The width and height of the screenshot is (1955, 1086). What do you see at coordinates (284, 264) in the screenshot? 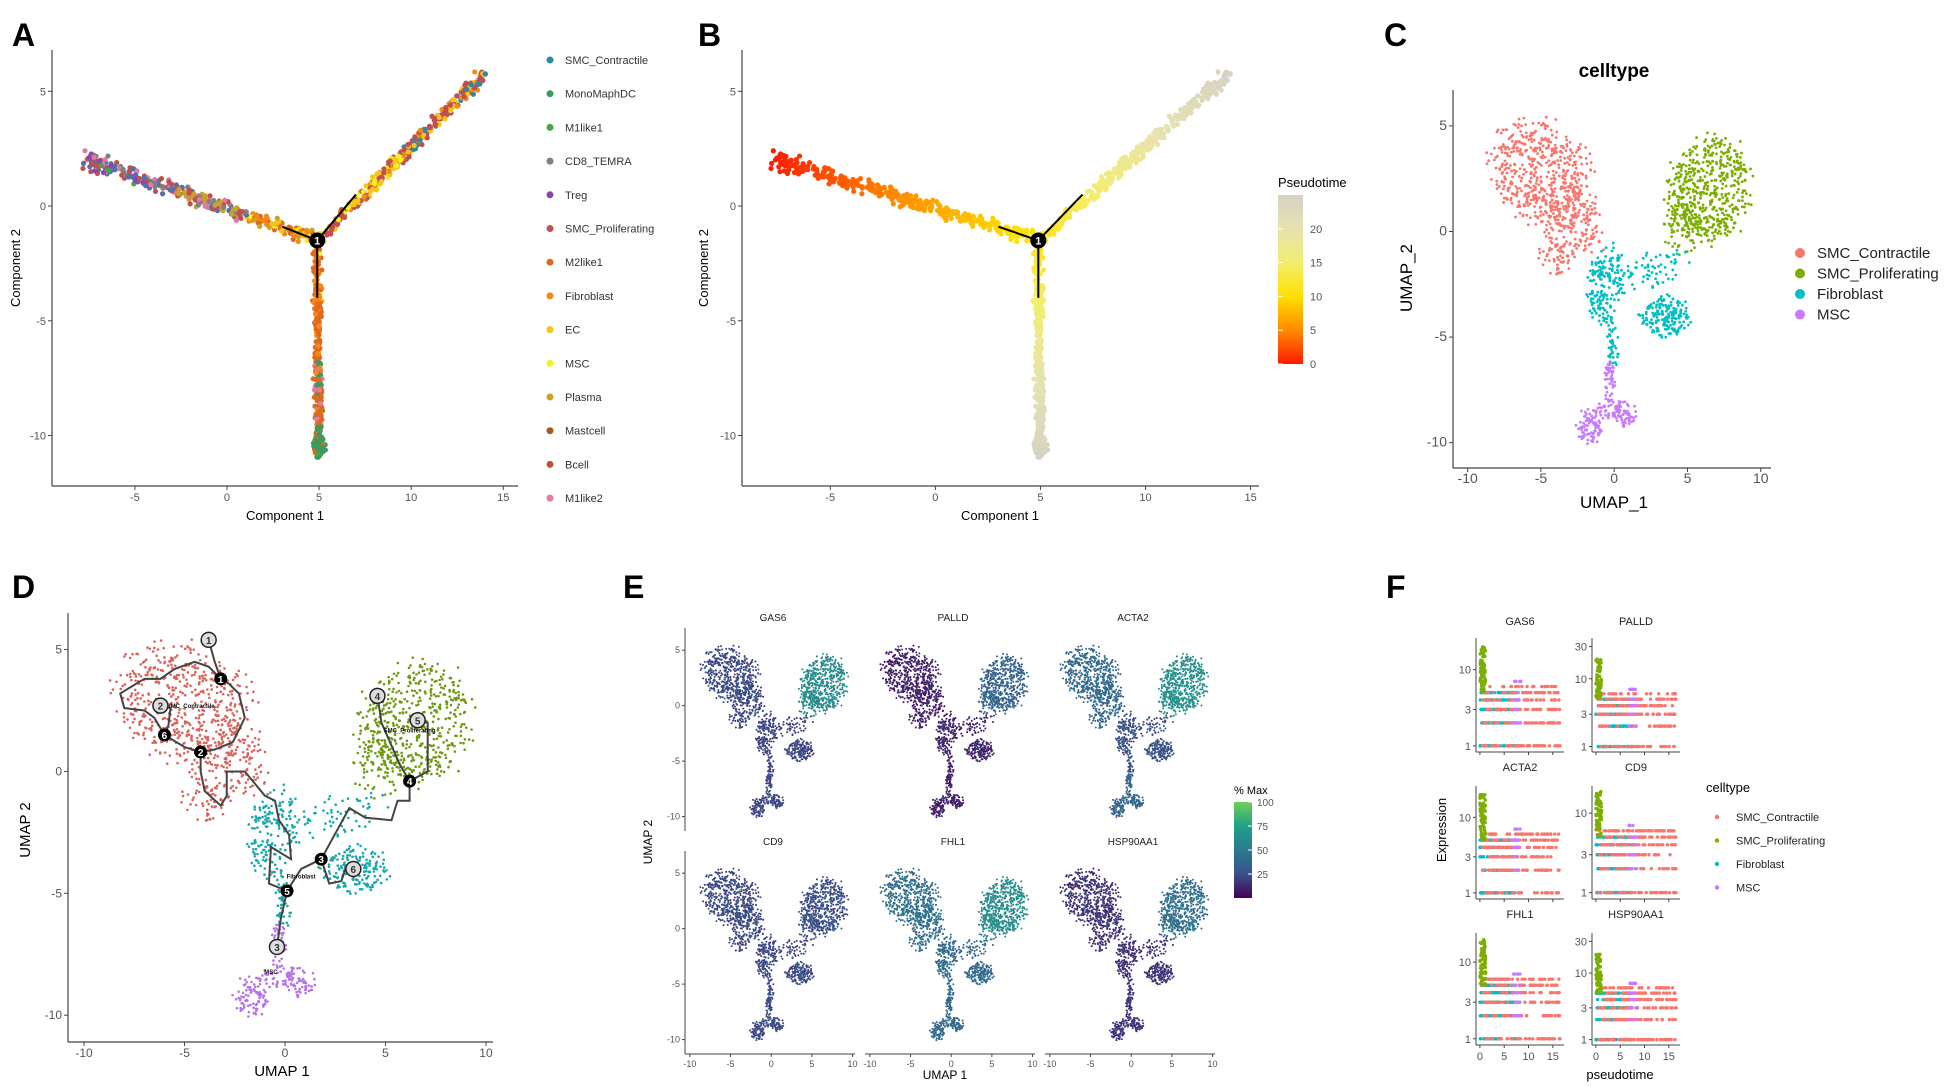
I see `points` at bounding box center [284, 264].